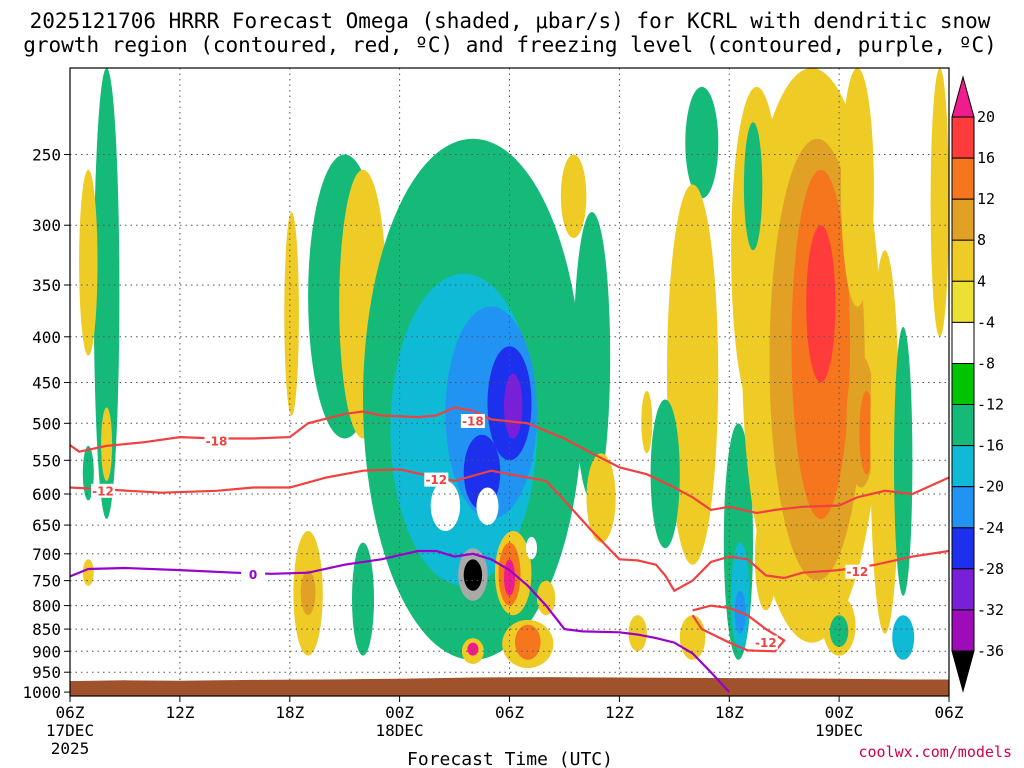 This screenshot has width=1024, height=768. Describe the element at coordinates (986, 364) in the screenshot. I see `colorbar-label-6: -8` at that location.